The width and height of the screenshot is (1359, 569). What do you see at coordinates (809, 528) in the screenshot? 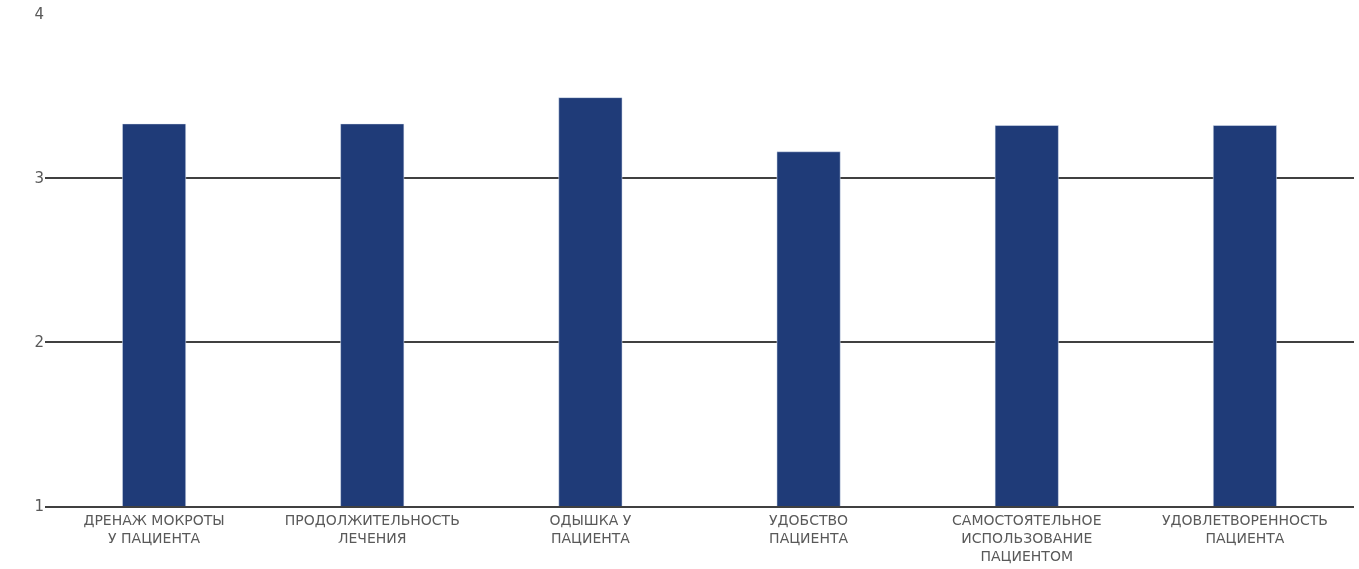
I see `x-tick-label: УДОБСТВО ПАЦИЕНТА` at bounding box center [809, 528].